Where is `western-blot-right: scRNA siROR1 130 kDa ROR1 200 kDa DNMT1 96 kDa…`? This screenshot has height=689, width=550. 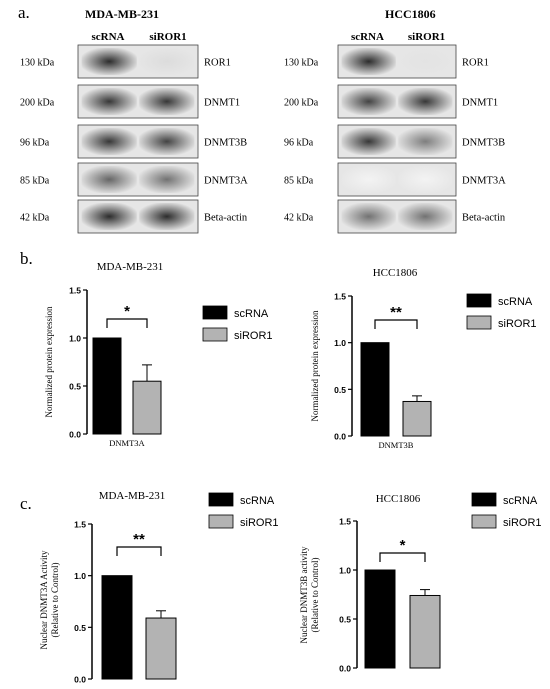
western-blot-right: scRNA siROR1 130 kDa ROR1 200 kDa DNMT1 96 kDa… is located at coordinates (395, 132).